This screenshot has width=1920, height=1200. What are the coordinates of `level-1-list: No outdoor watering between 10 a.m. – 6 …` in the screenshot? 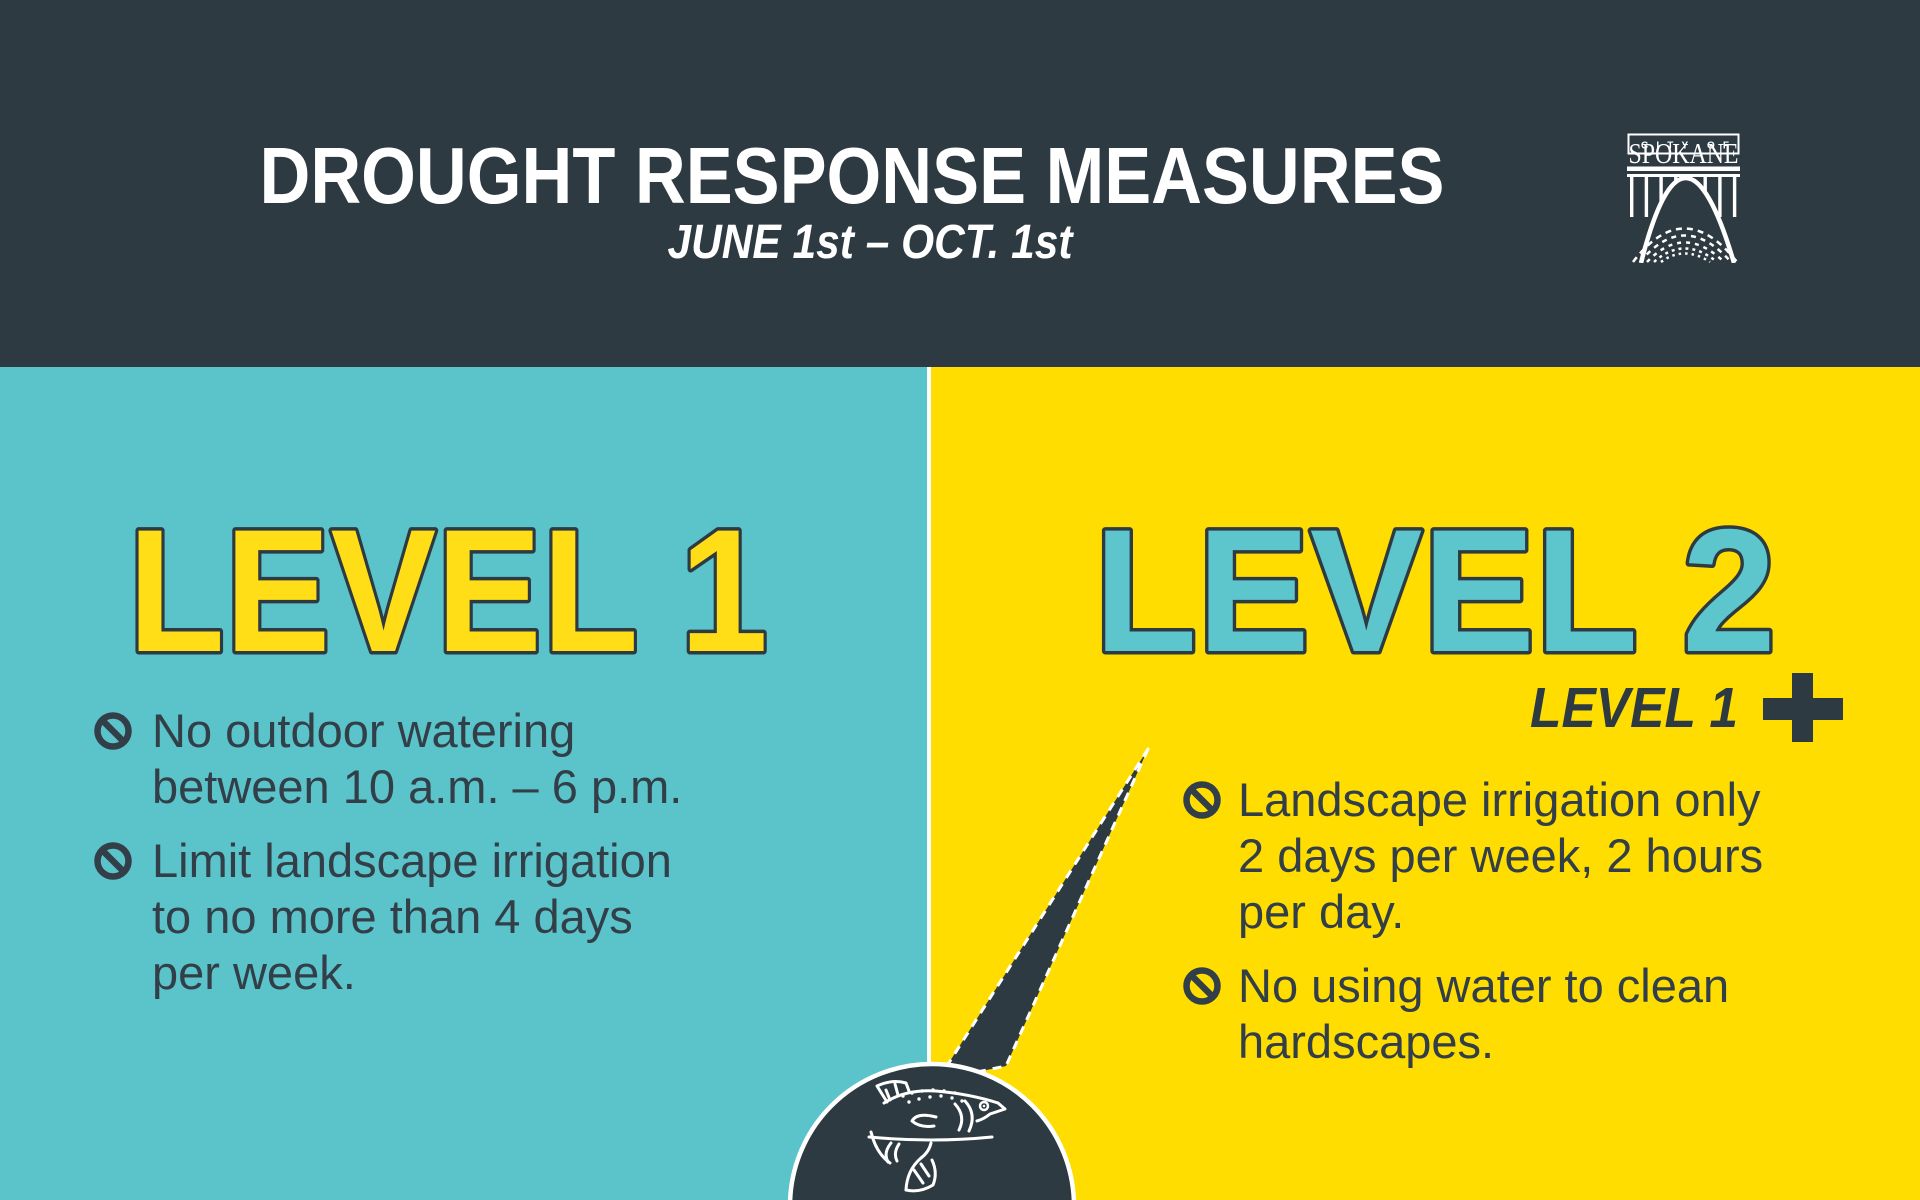 It's located at (493, 852).